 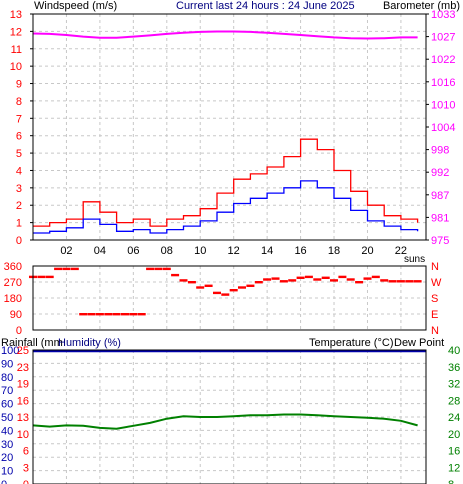 What do you see at coordinates (454, 468) in the screenshot?
I see `temperature-tick-label: 12` at bounding box center [454, 468].